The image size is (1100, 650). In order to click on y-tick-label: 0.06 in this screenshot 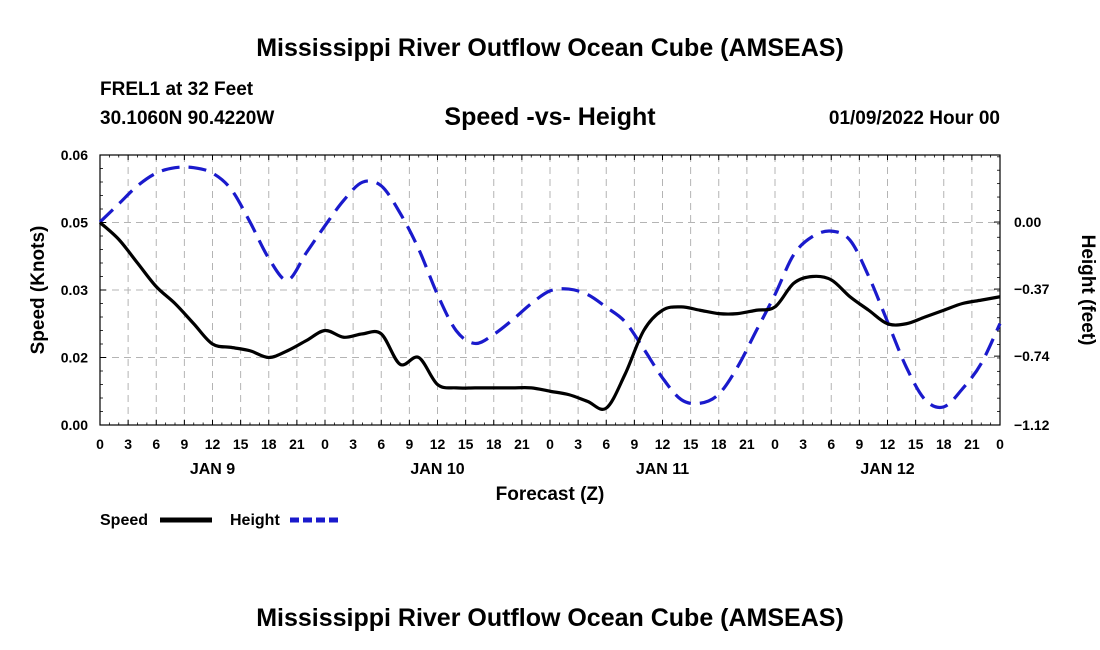, I will do `click(74, 155)`.